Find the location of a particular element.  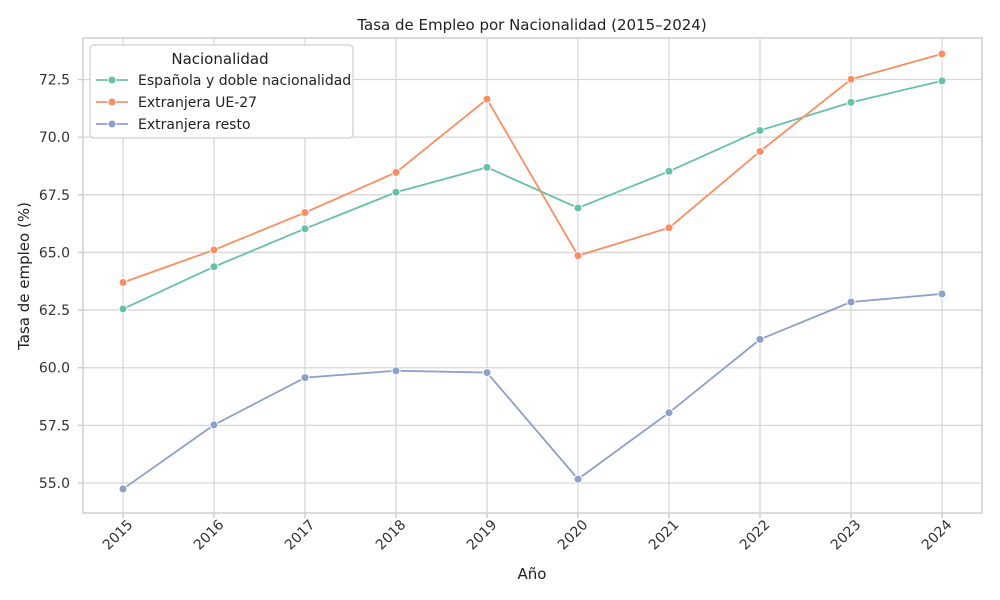

legend-item-resto: Extranjera resto is located at coordinates (173, 125).